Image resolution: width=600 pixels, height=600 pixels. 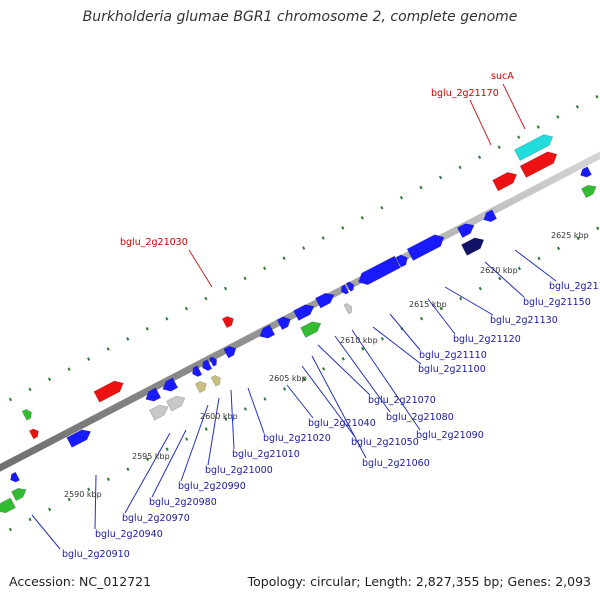 What do you see at coordinates (359, 340) in the screenshot?
I see `scale-label: 2610 kbp` at bounding box center [359, 340].